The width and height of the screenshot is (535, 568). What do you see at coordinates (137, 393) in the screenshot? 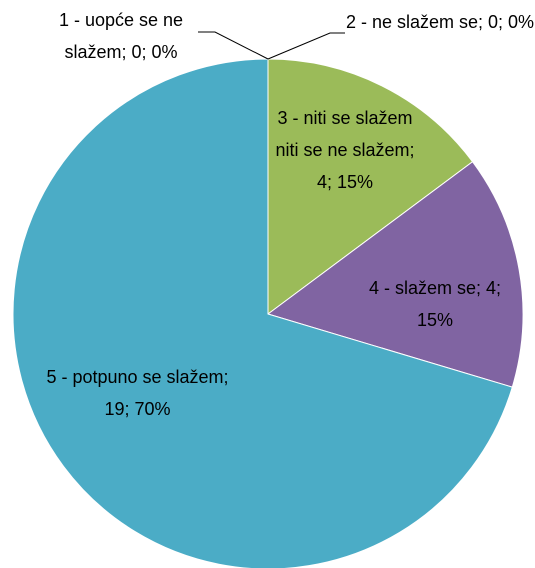
I see `data-label: 5 - potpuno se slažem; 19; 70%` at bounding box center [137, 393].